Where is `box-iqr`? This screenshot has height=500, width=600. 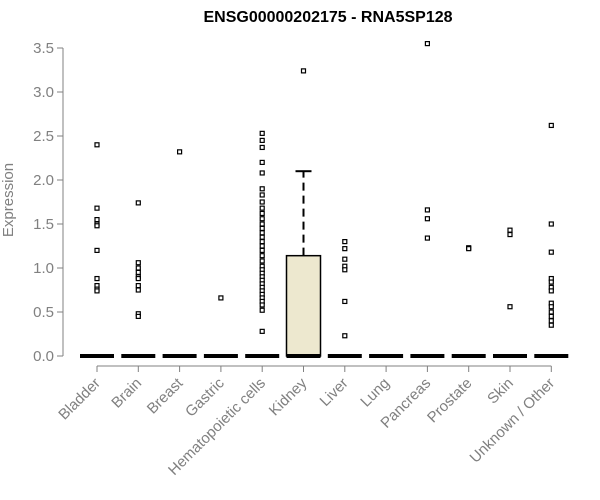 box-iqr is located at coordinates (303, 305).